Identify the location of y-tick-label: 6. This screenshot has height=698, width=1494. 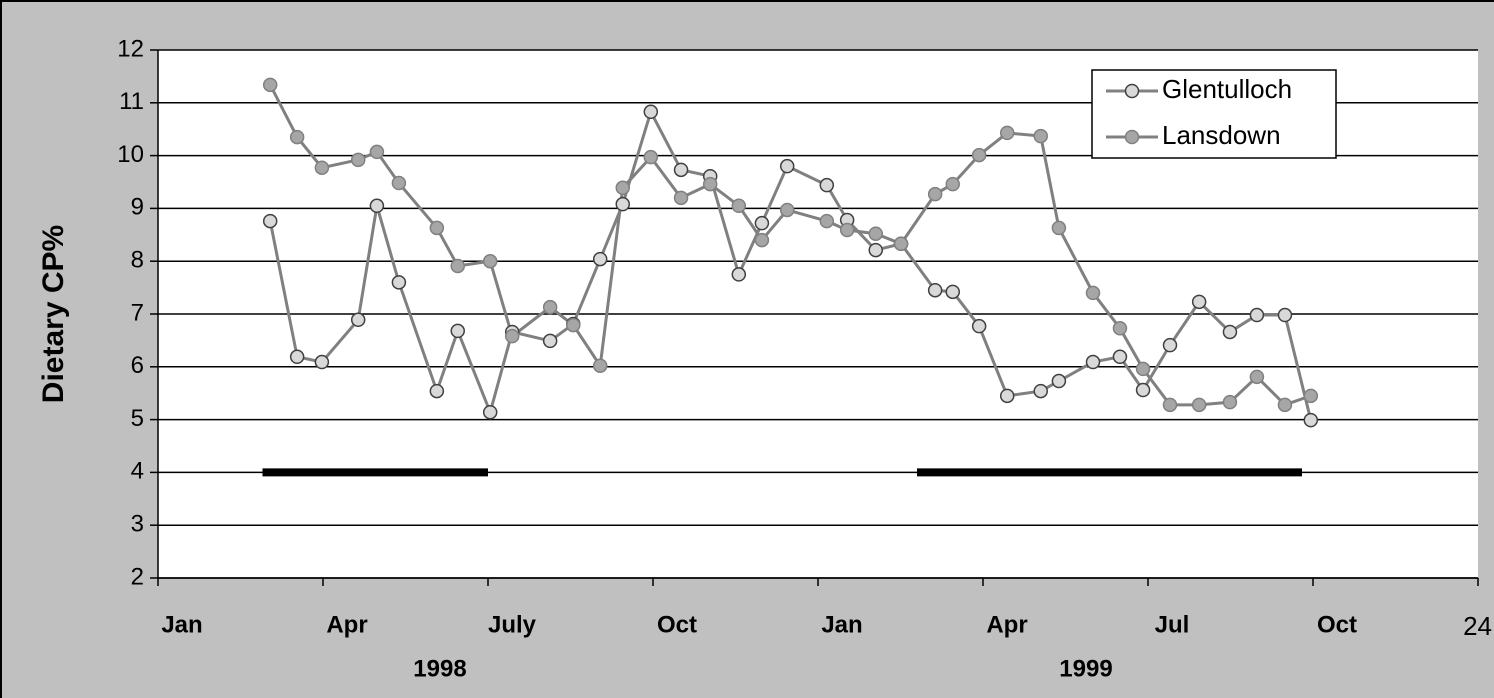
(137, 365).